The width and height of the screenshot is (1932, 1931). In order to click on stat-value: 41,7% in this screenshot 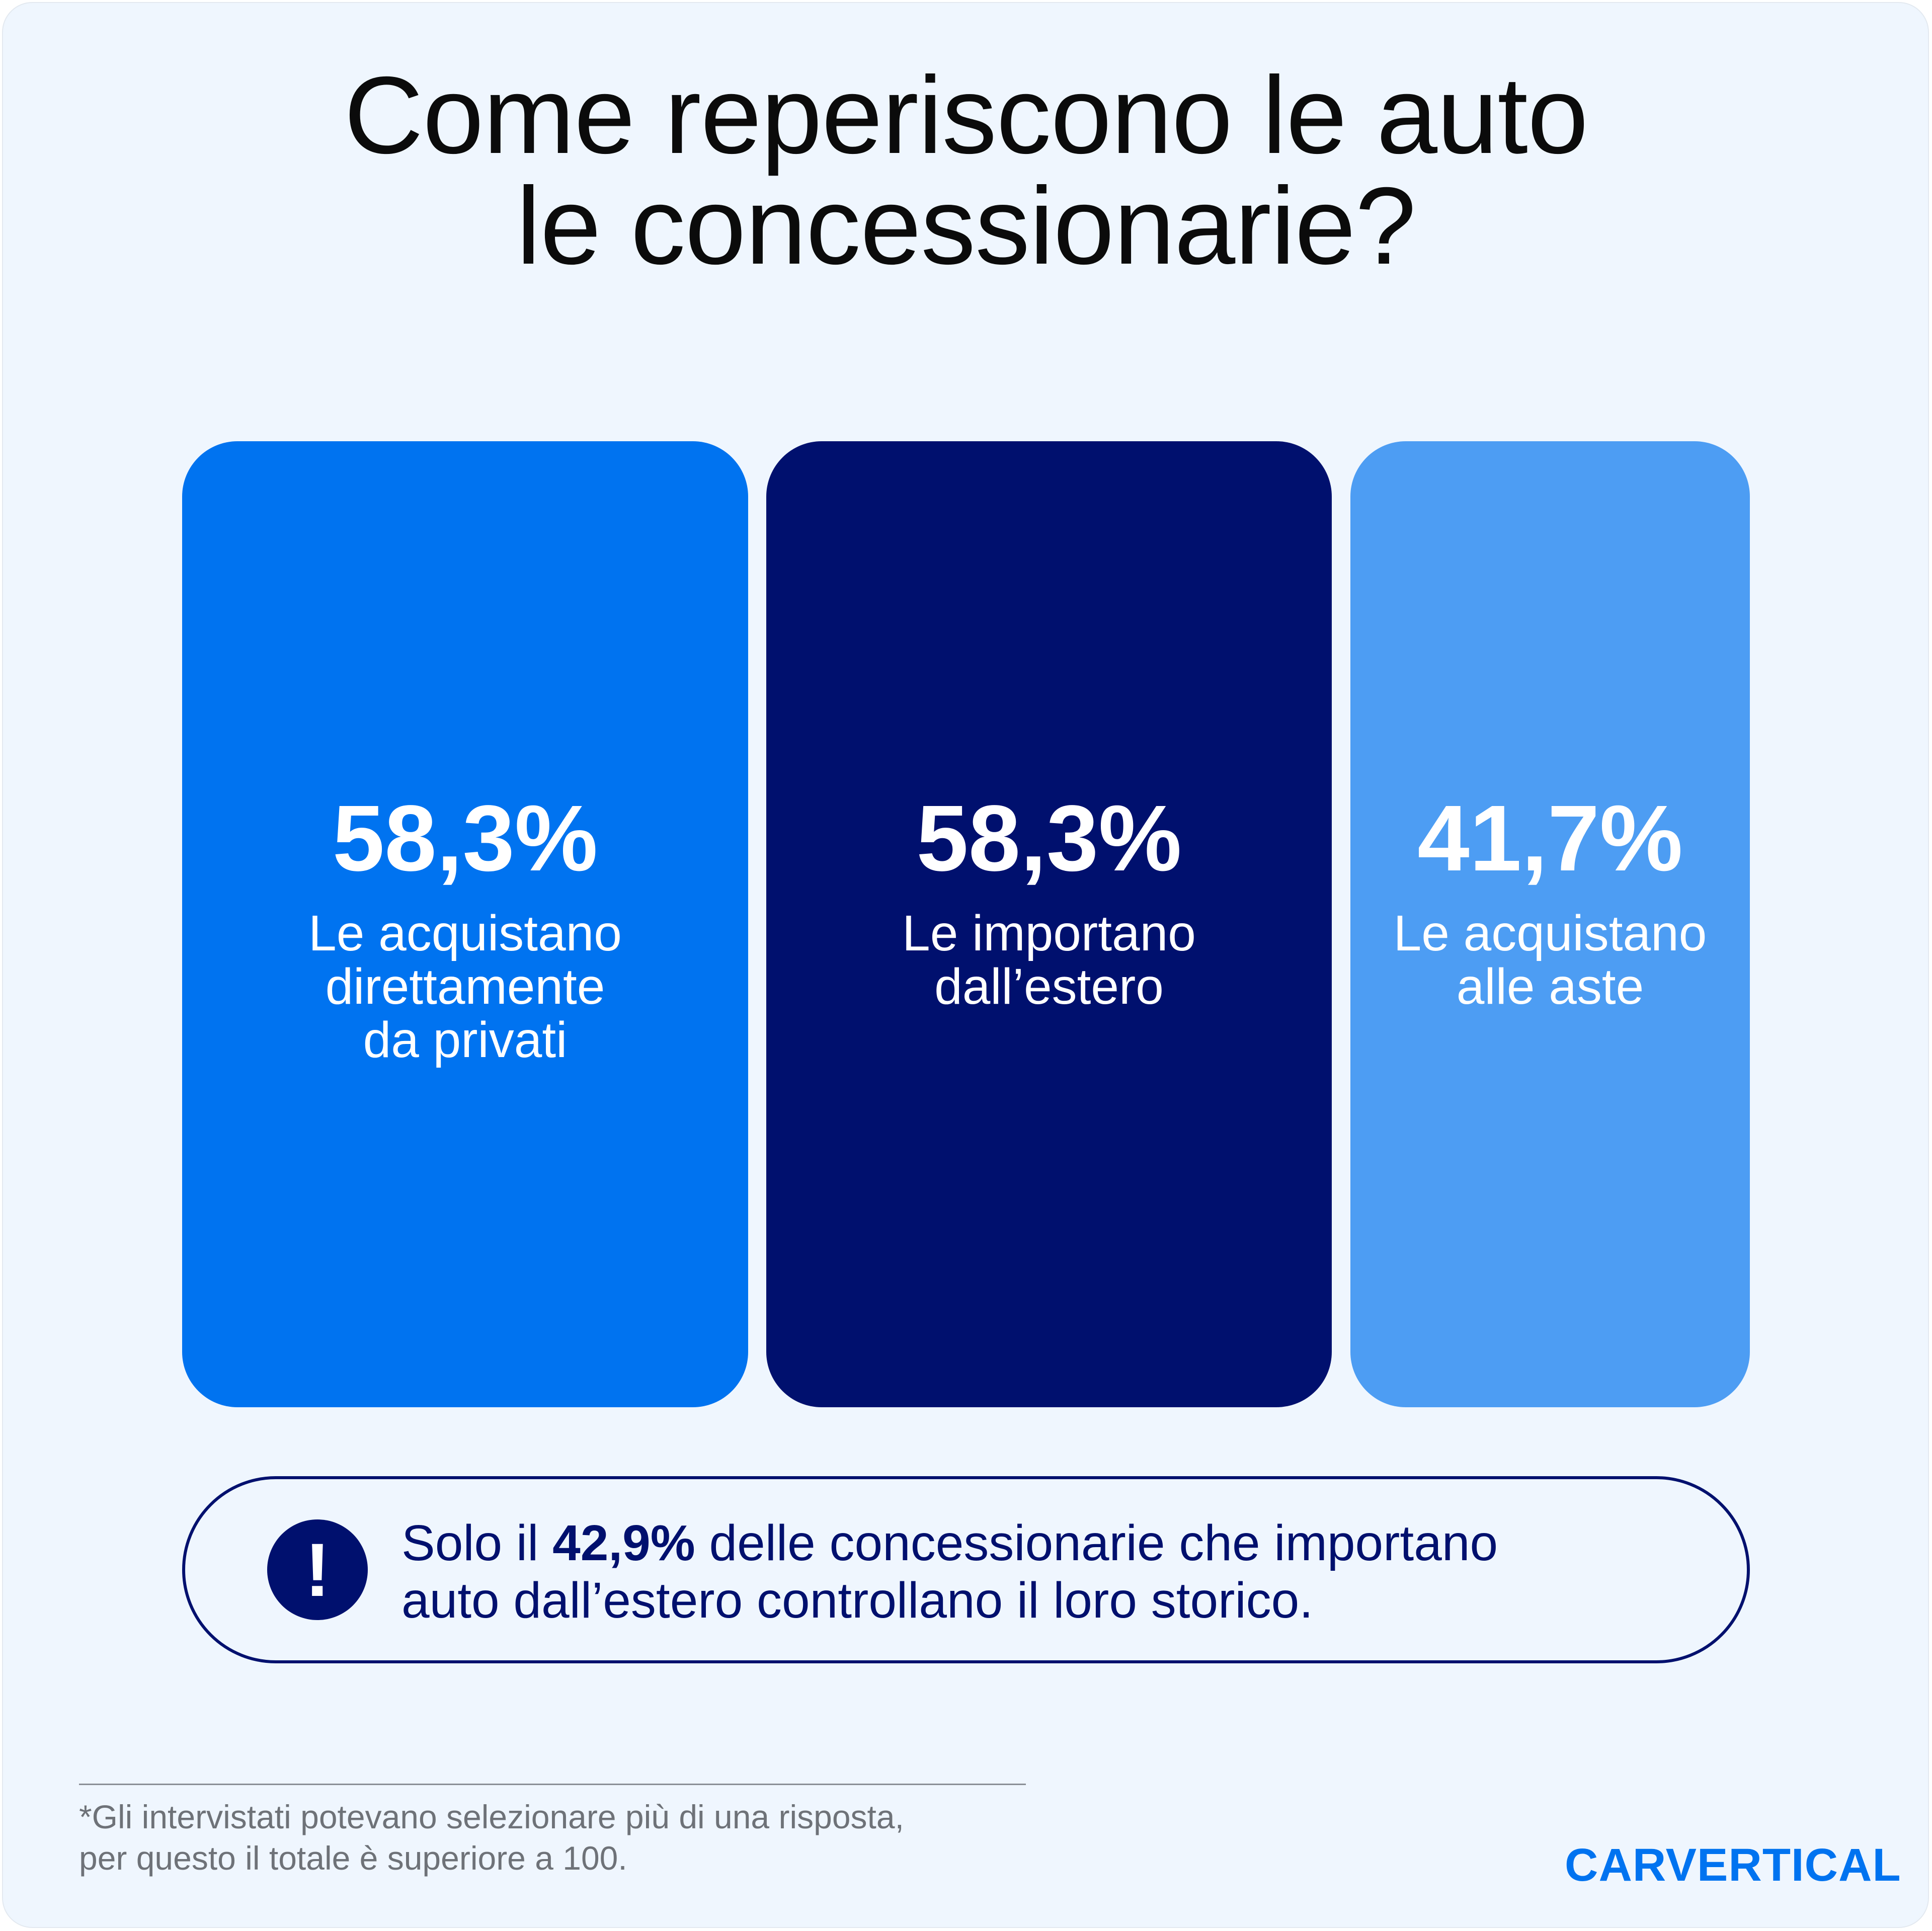, I will do `click(1550, 838)`.